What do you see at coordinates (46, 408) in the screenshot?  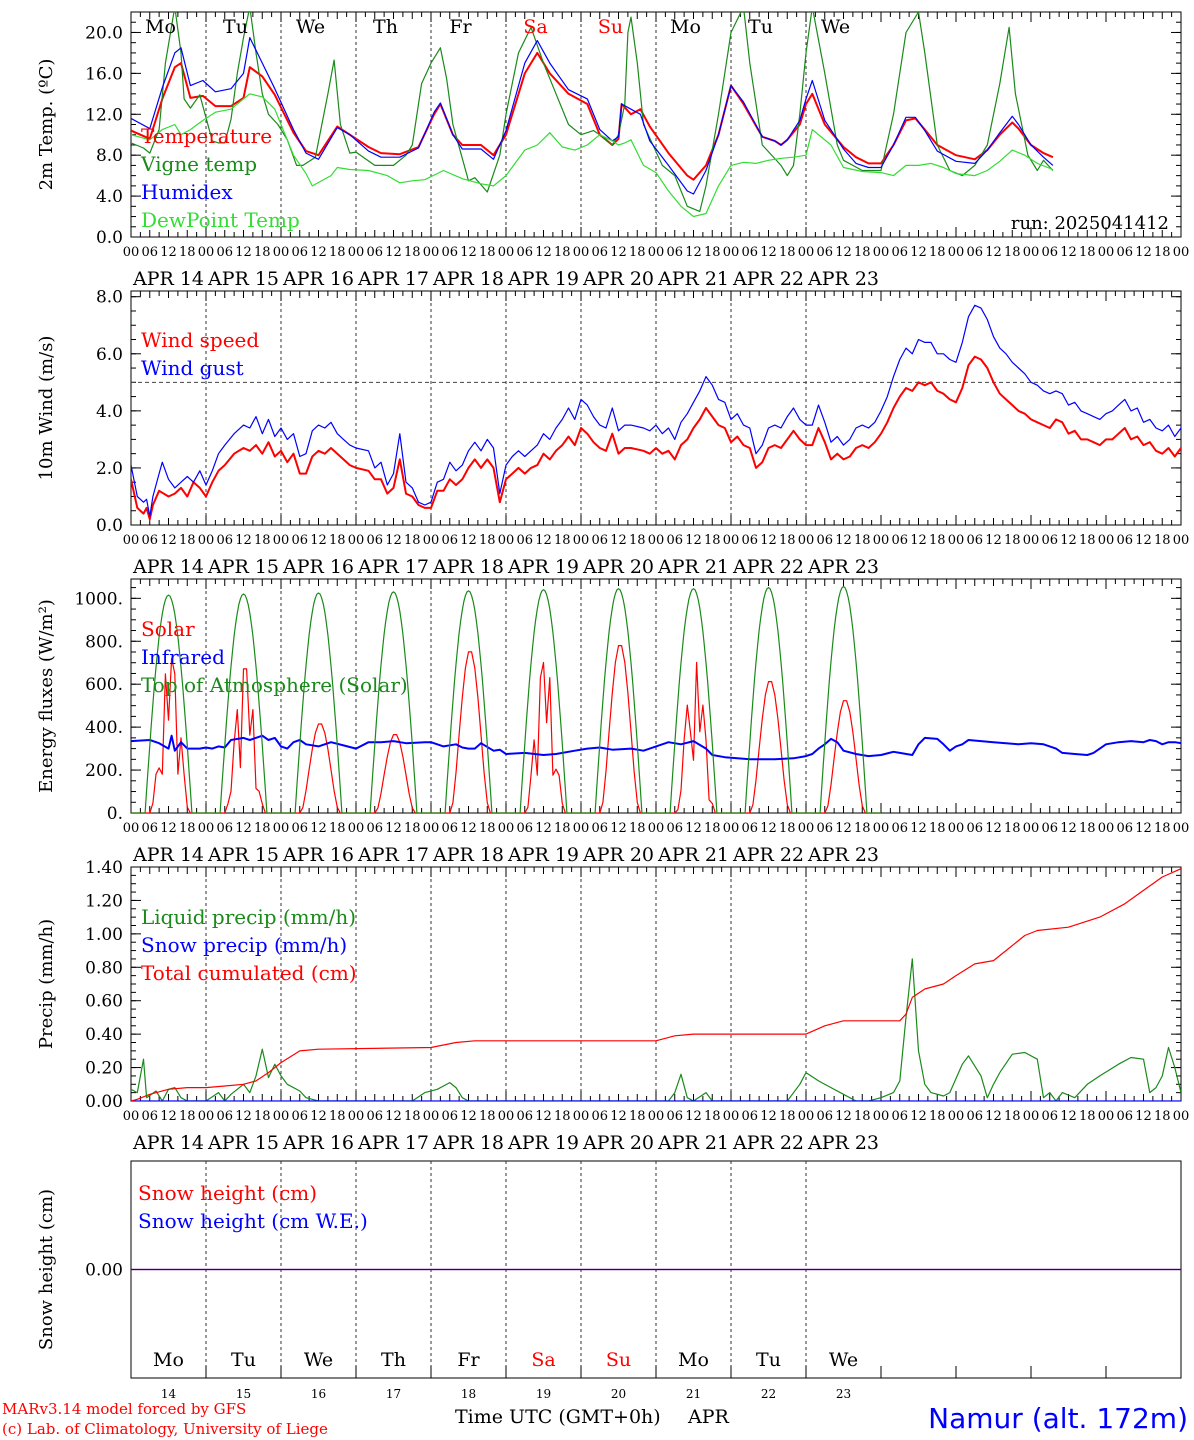 I see `y-axis-title: 10m Wind (m/s)` at bounding box center [46, 408].